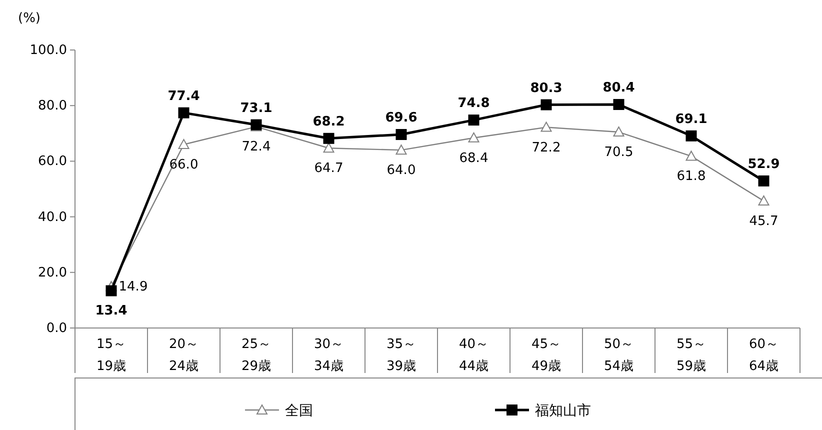 The height and width of the screenshot is (430, 822). Describe the element at coordinates (691, 119) in the screenshot. I see `data-label: 69.1` at that location.